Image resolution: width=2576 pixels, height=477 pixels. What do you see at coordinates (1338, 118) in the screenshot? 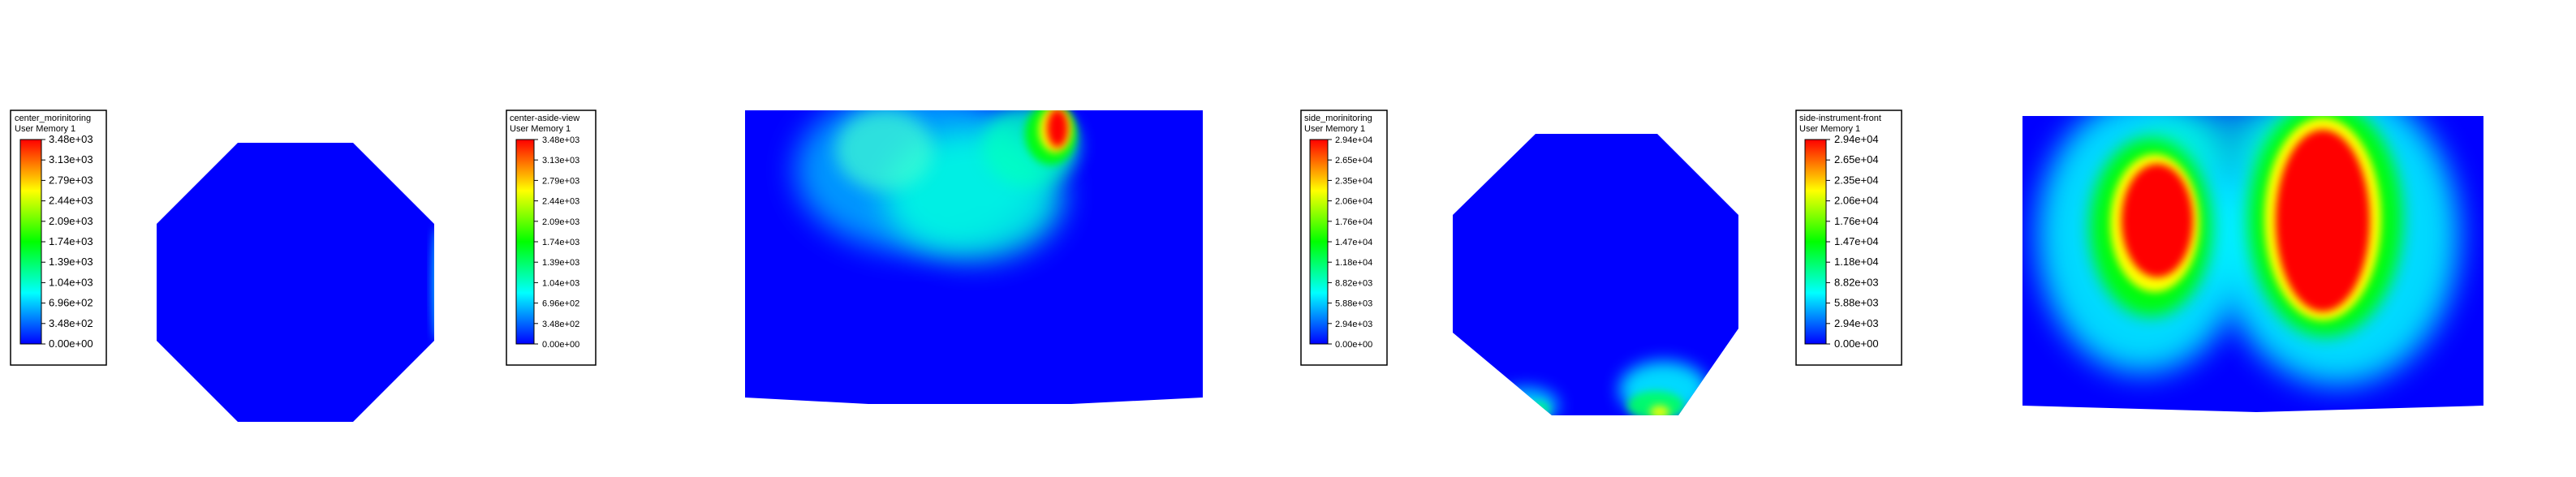
I see `legend-title: side_morinitoring` at bounding box center [1338, 118].